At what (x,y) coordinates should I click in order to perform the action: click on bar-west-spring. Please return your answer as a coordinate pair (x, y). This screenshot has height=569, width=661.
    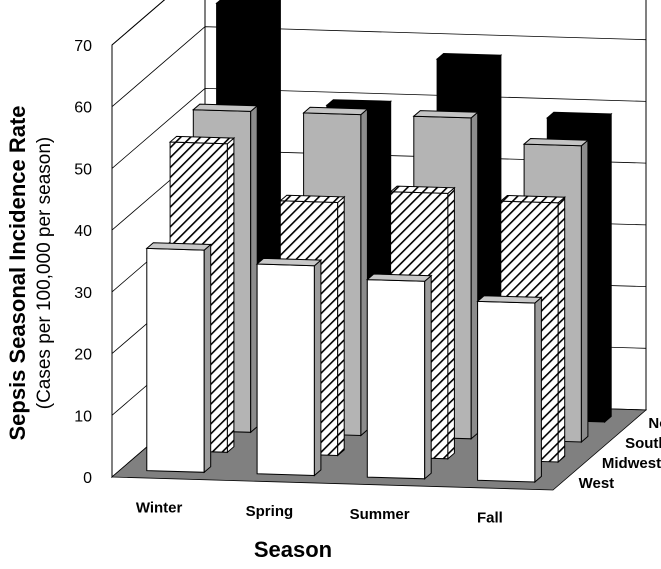
    Looking at the image, I should click on (289, 367).